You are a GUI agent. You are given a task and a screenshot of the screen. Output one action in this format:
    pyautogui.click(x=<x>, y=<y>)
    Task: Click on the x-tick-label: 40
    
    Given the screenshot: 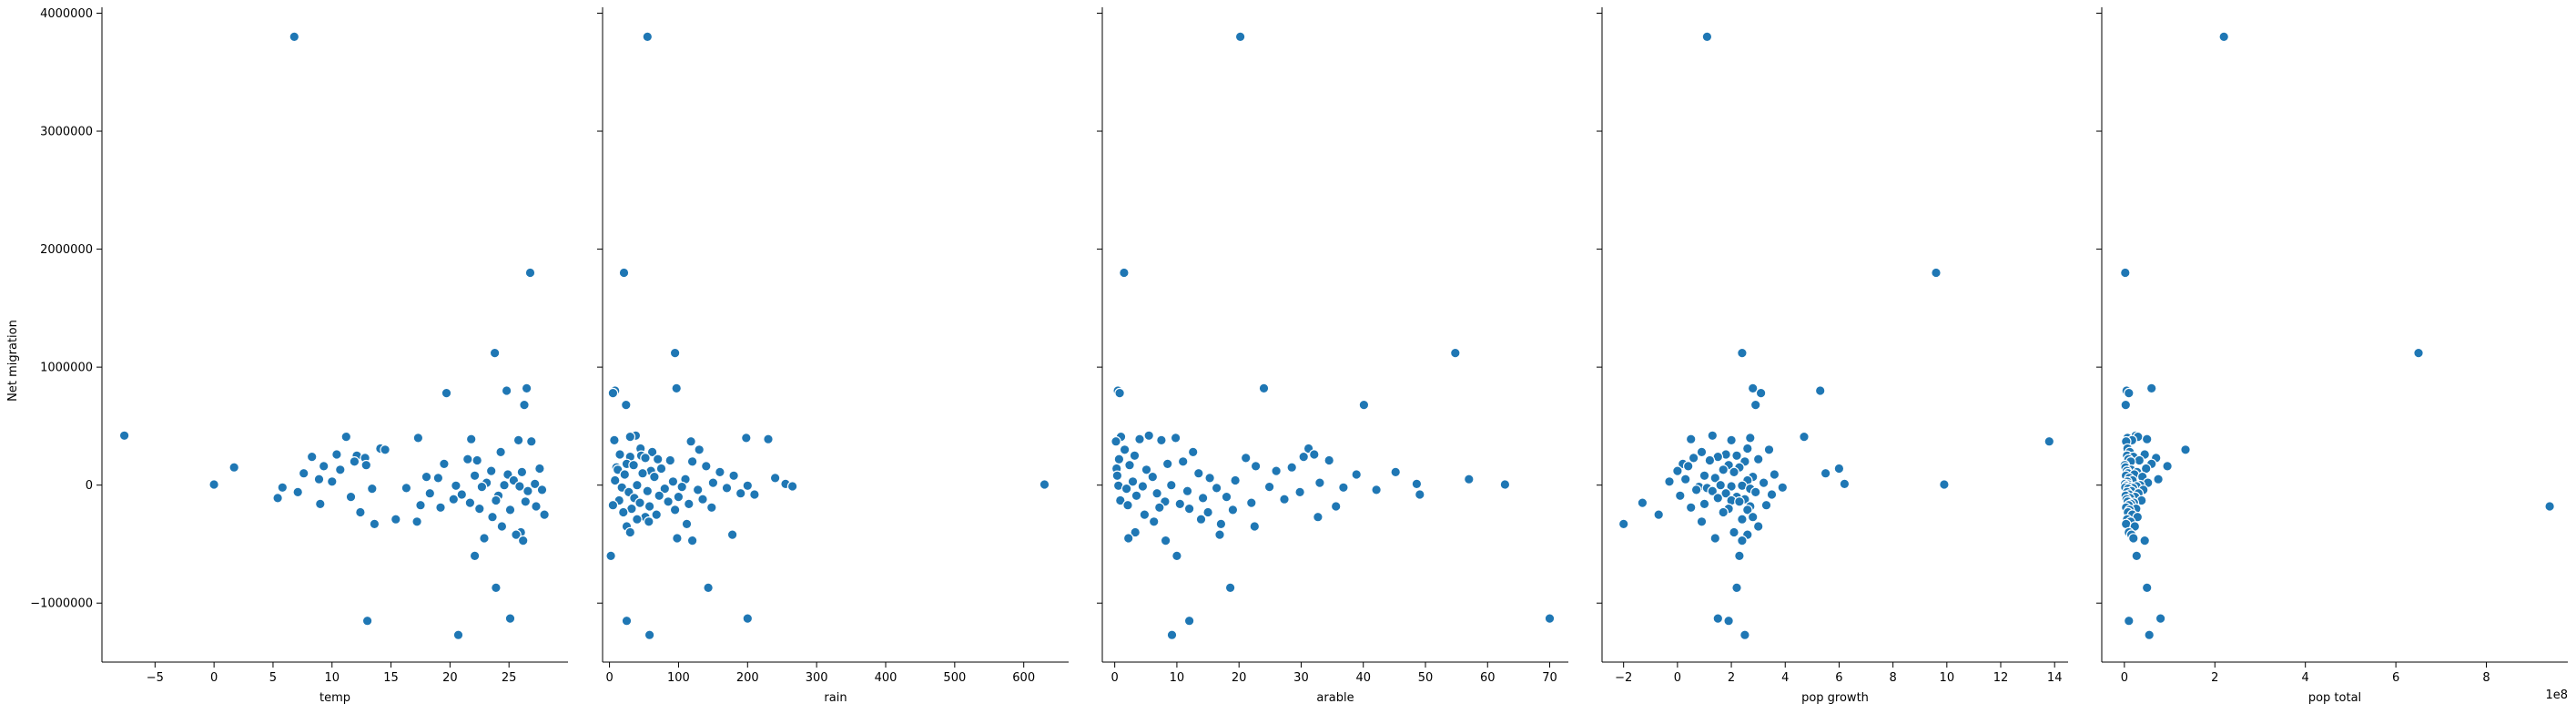 What is the action you would take?
    pyautogui.click(x=1363, y=678)
    